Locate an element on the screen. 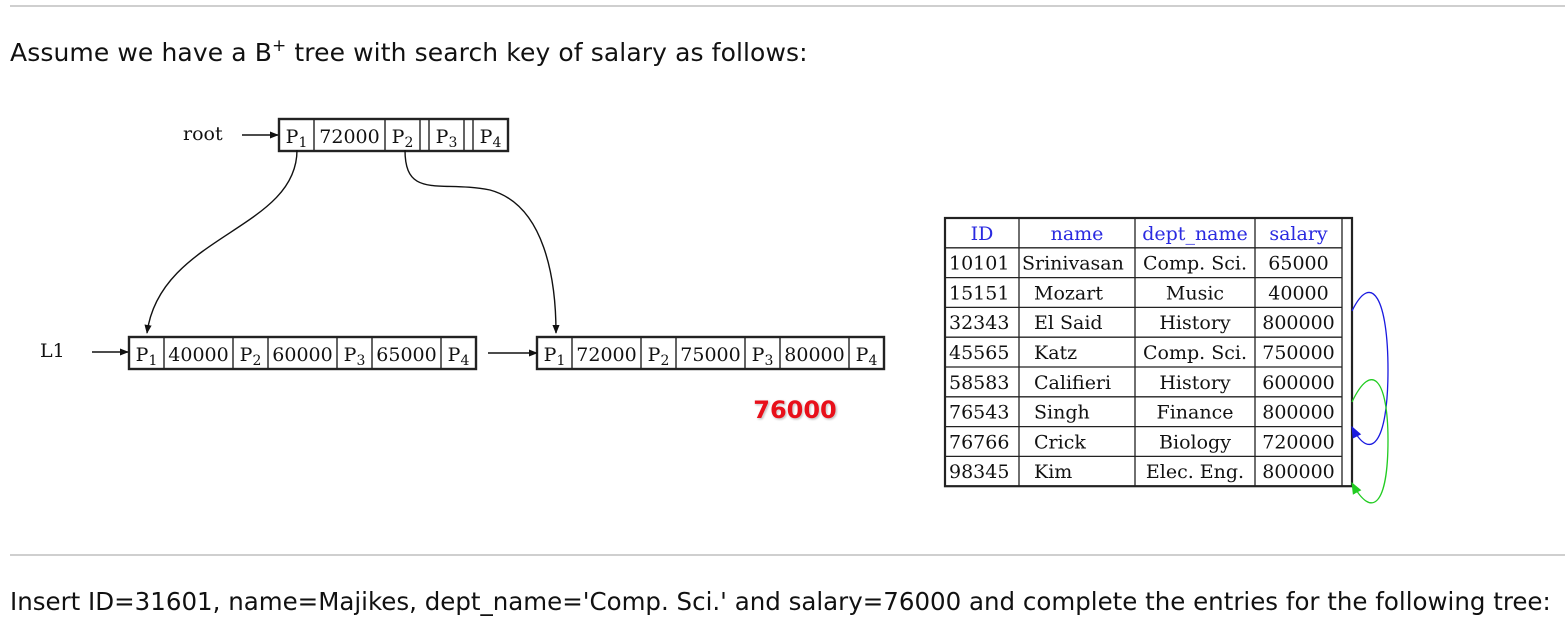  new-salary-highlight: 76000 is located at coordinates (795, 410).